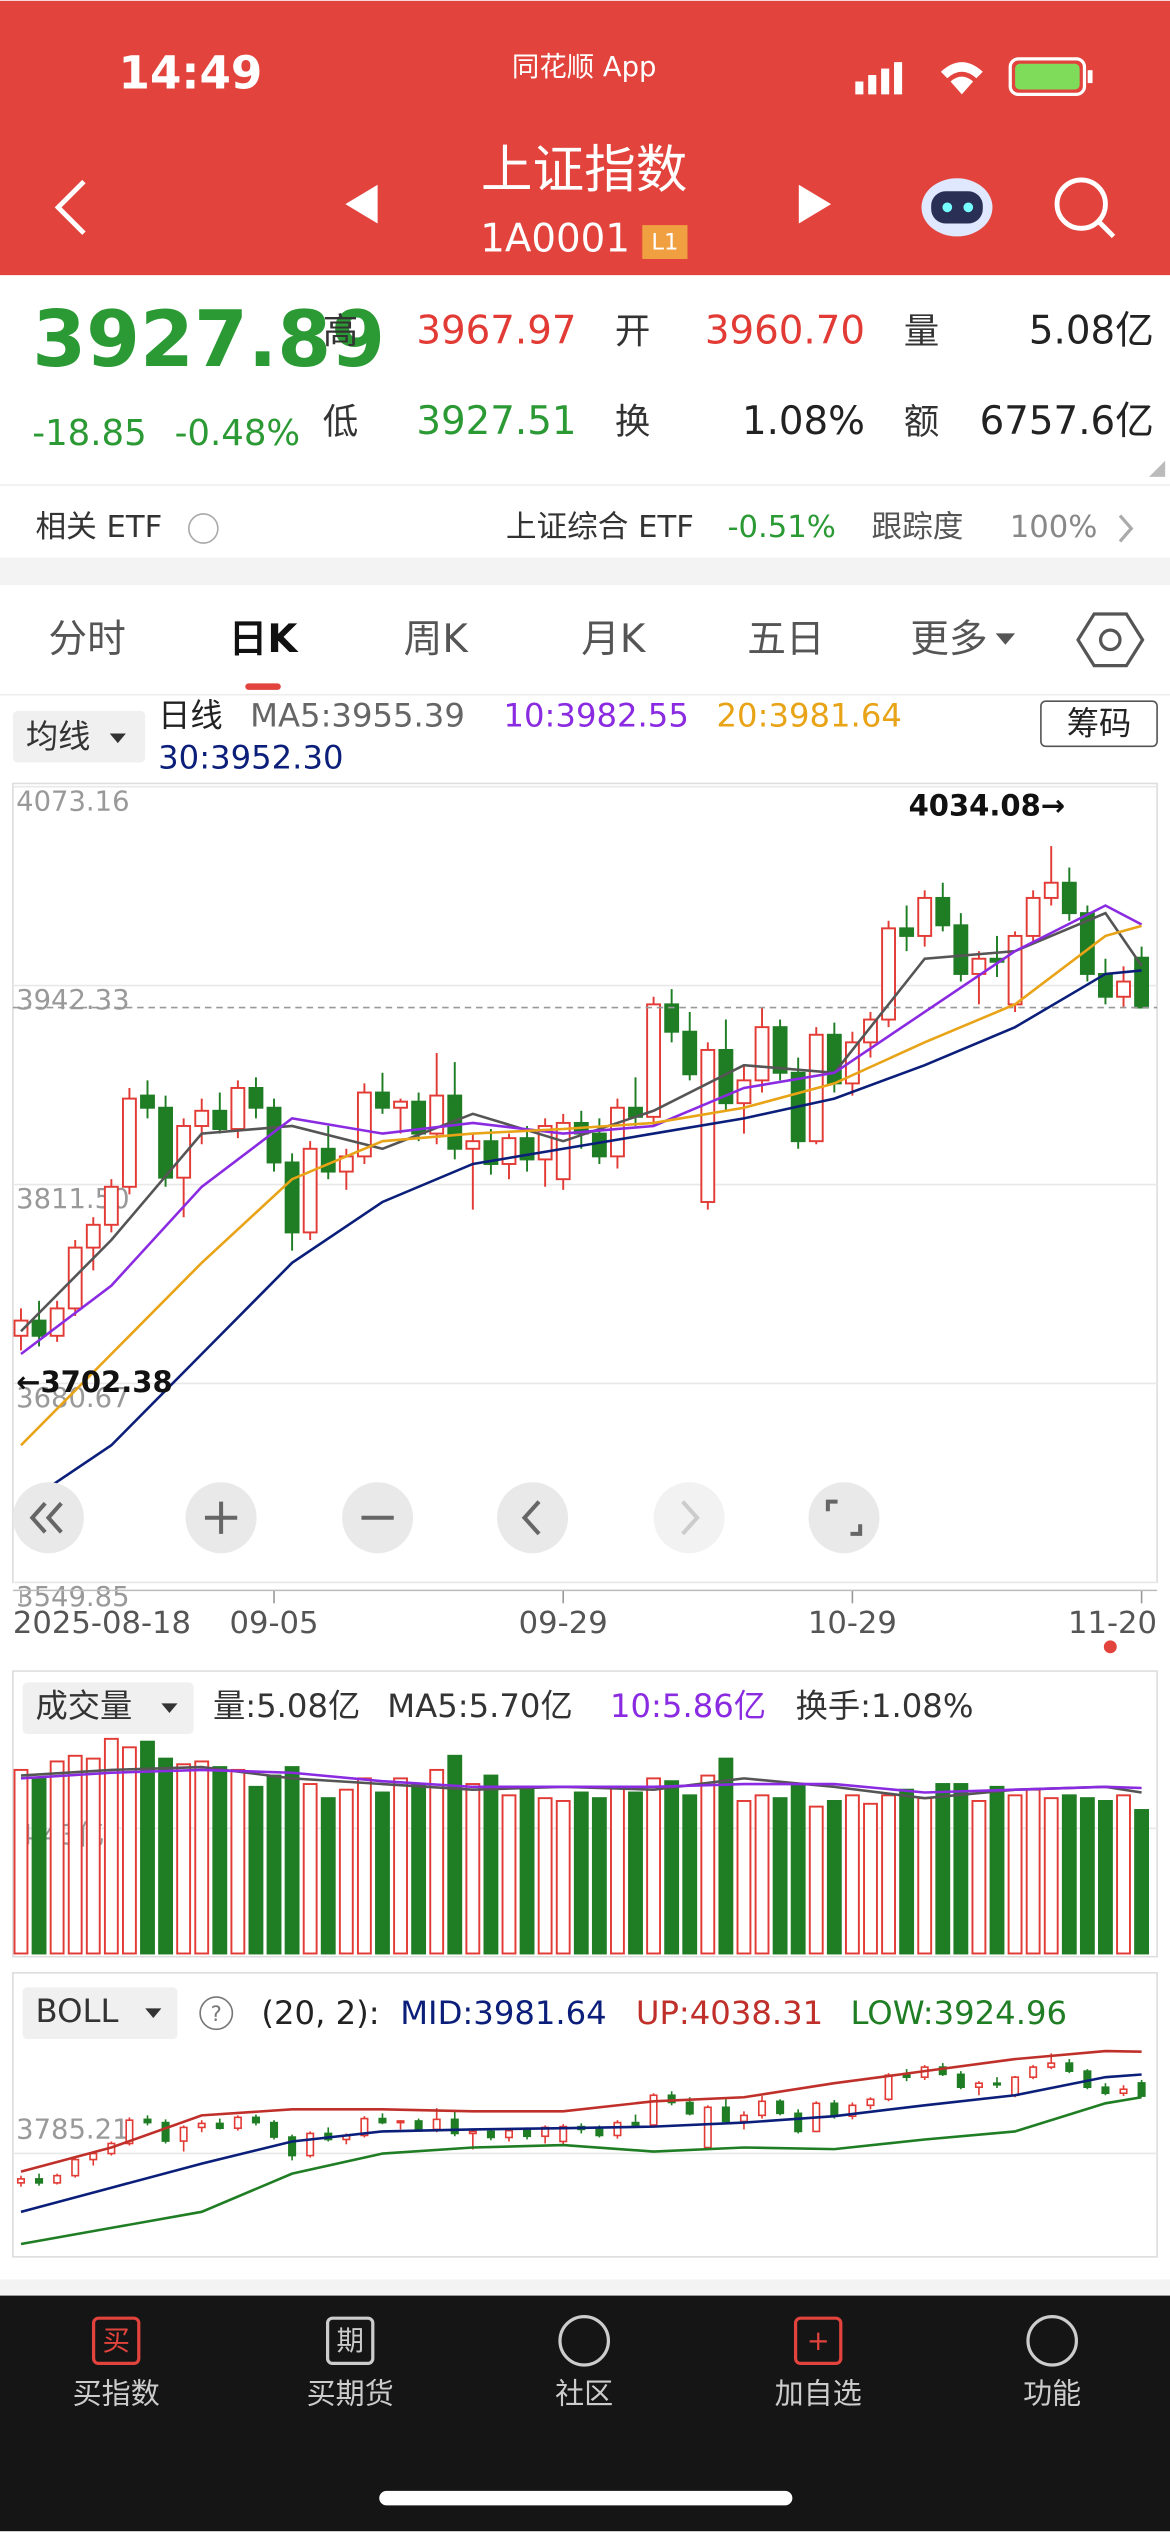 Image resolution: width=1170 pixels, height=2532 pixels. I want to click on quote-value: 3960.70, so click(785, 331).